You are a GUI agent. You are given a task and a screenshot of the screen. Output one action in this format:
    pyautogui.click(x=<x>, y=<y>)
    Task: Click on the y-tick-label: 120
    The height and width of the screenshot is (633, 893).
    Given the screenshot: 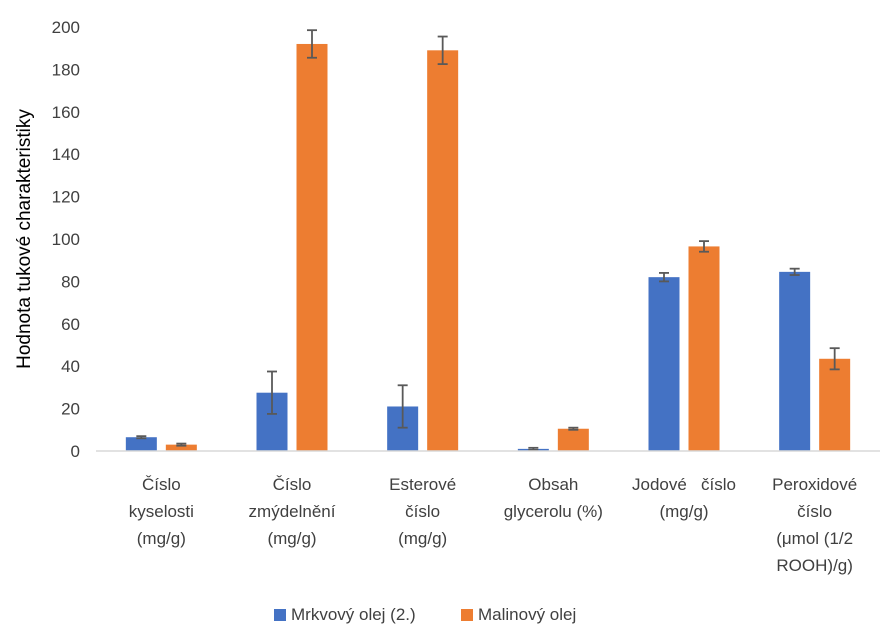 What is the action you would take?
    pyautogui.click(x=66, y=197)
    